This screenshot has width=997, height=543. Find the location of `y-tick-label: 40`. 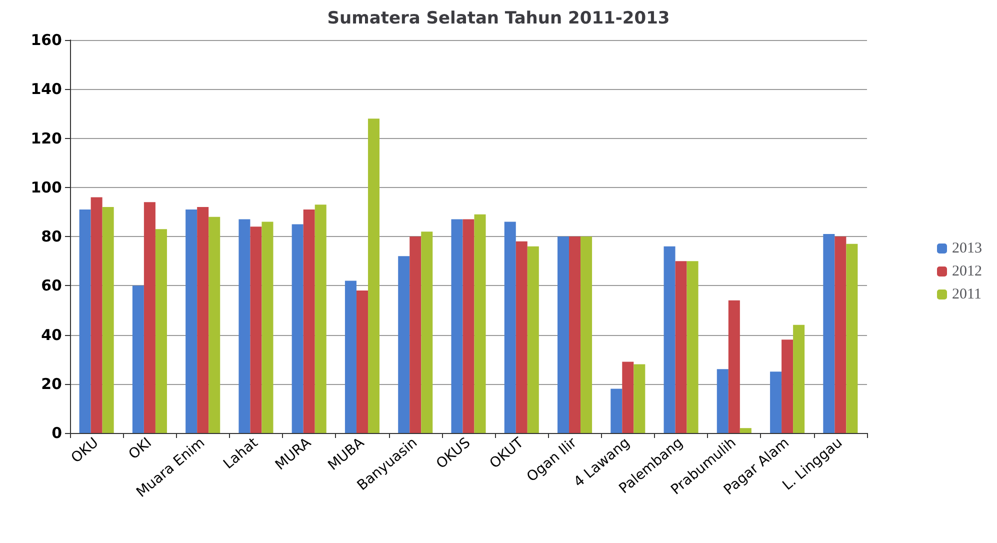

y-tick-label: 40 is located at coordinates (51, 335).